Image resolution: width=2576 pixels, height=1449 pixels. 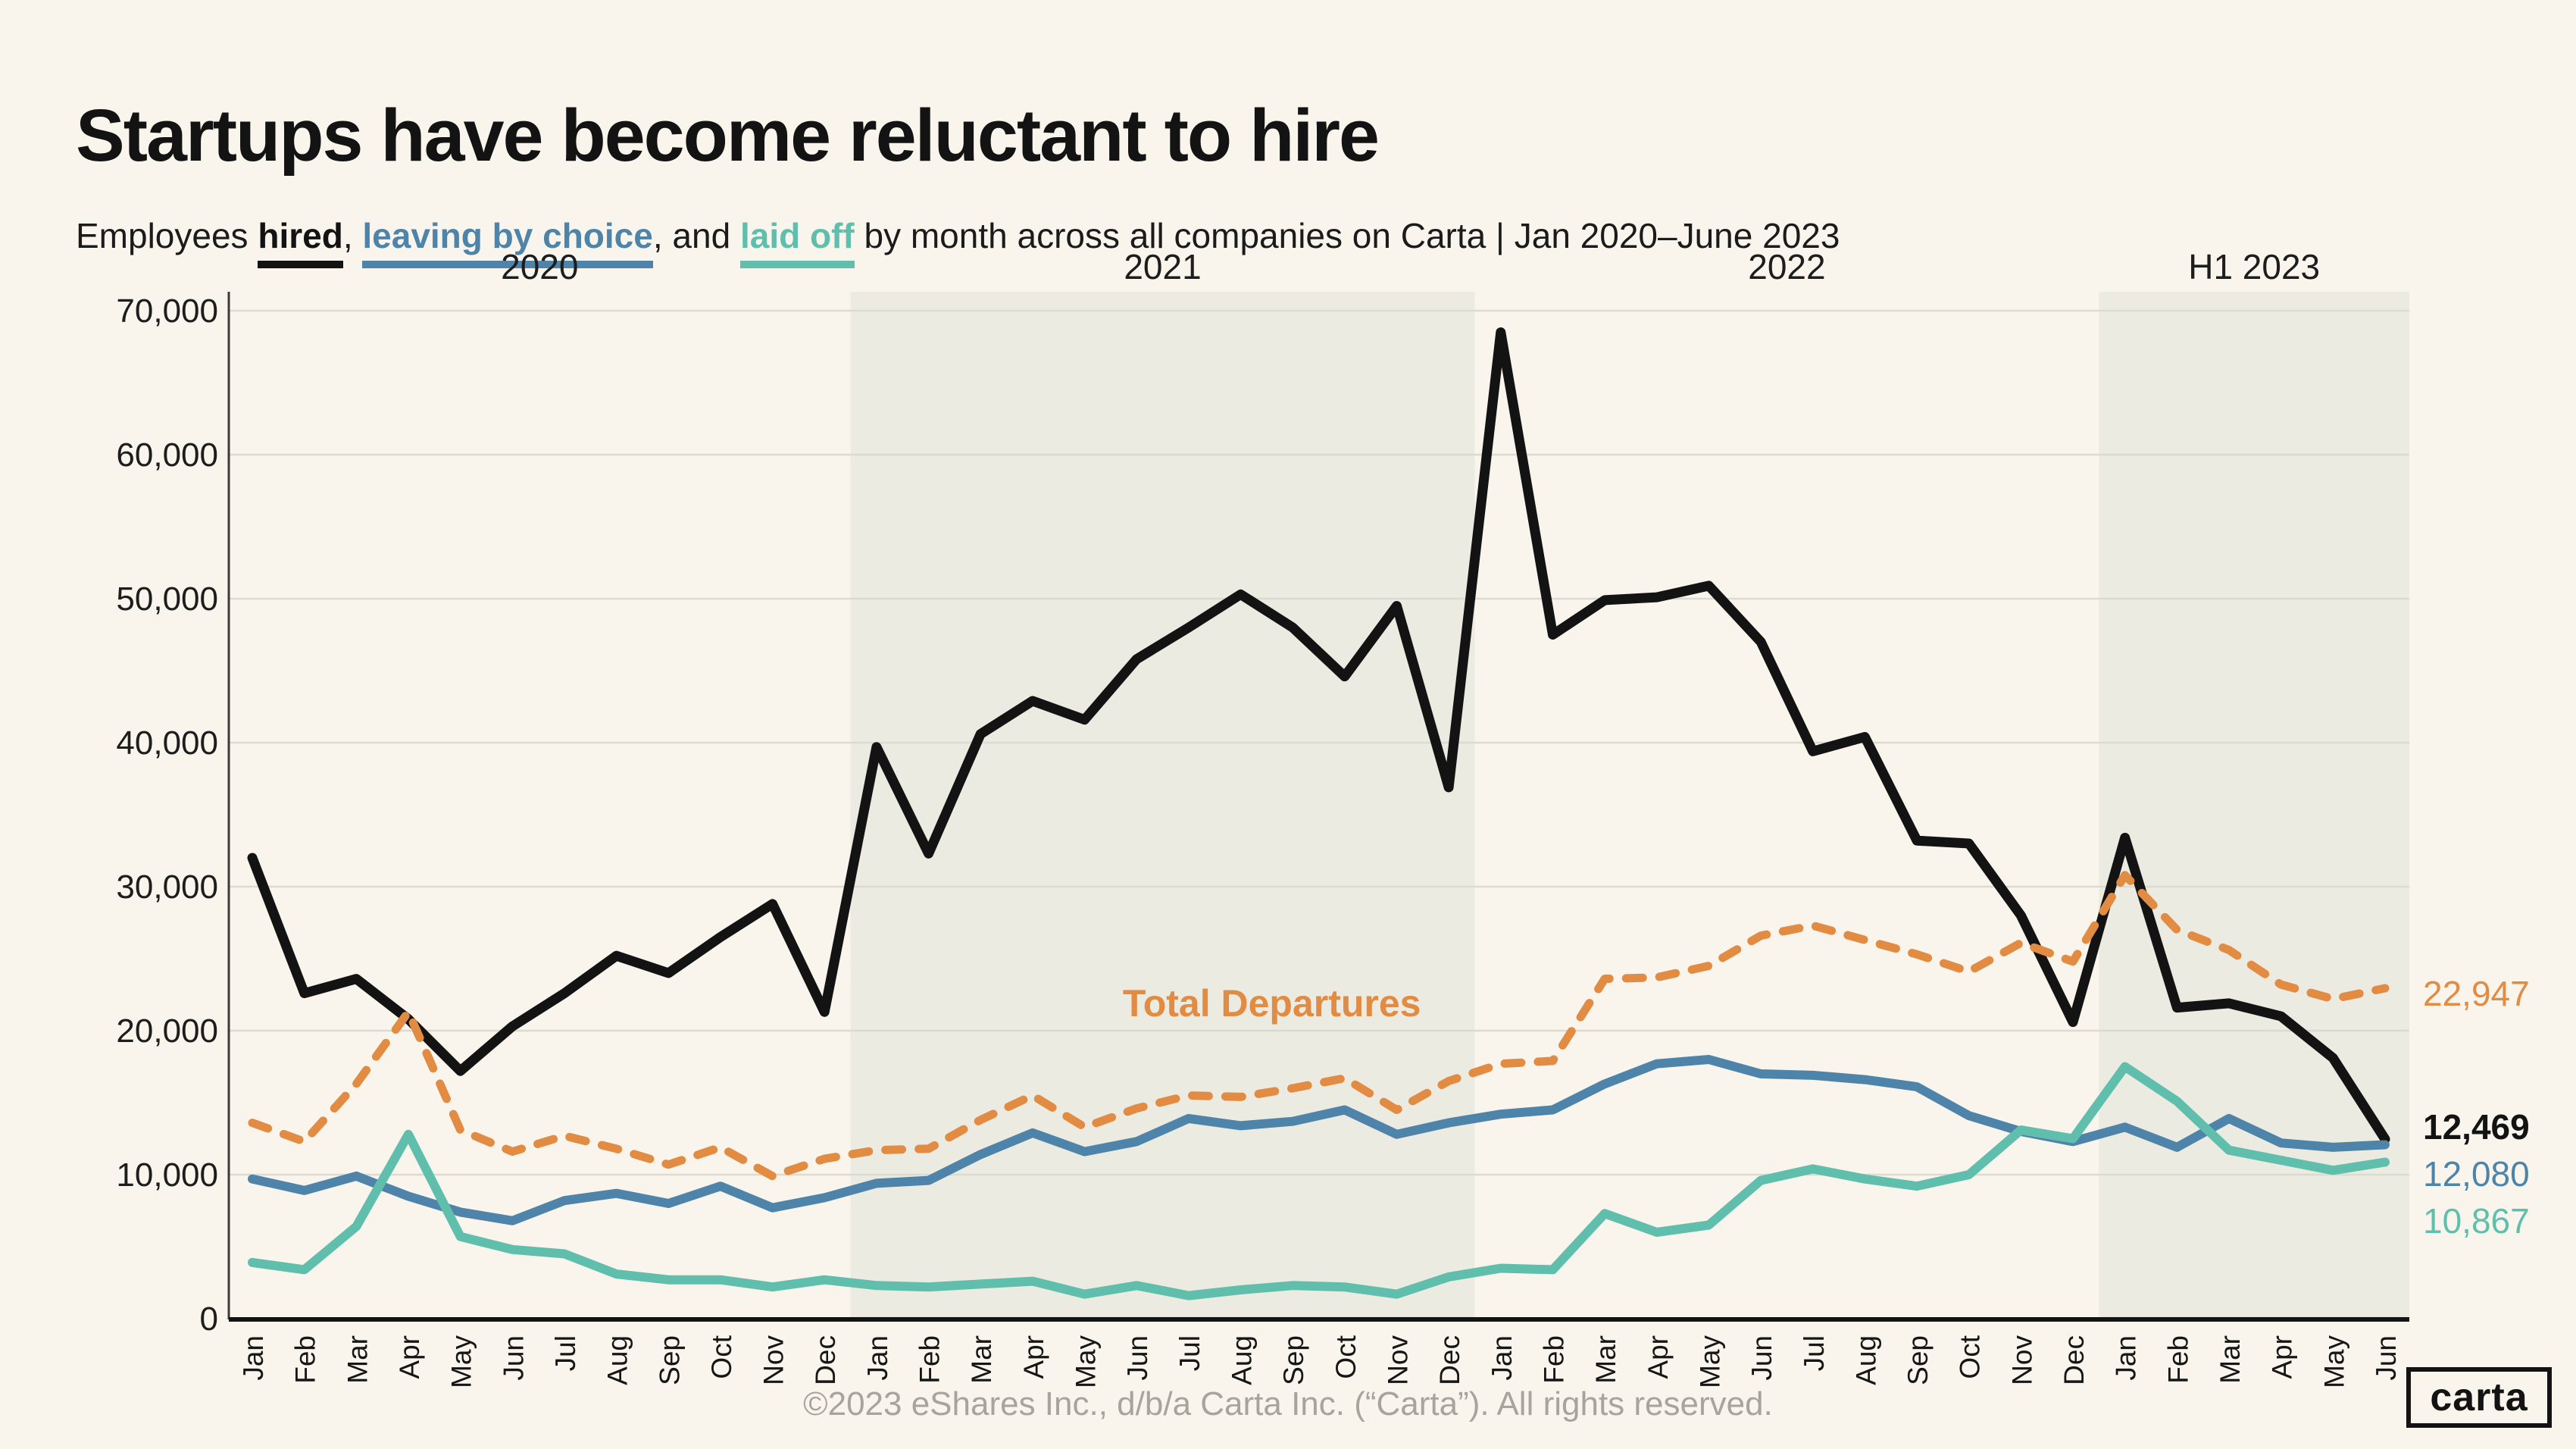 What do you see at coordinates (617, 1360) in the screenshot?
I see `month-label-7: Aug` at bounding box center [617, 1360].